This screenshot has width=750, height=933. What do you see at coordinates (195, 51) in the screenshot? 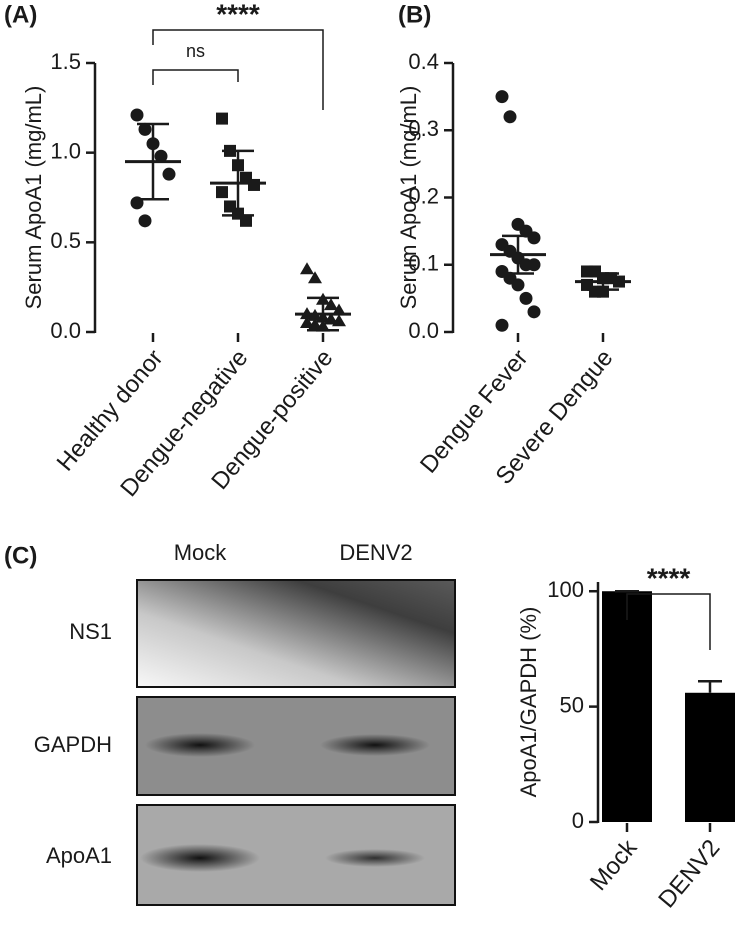
I see `significance-label: ns` at bounding box center [195, 51].